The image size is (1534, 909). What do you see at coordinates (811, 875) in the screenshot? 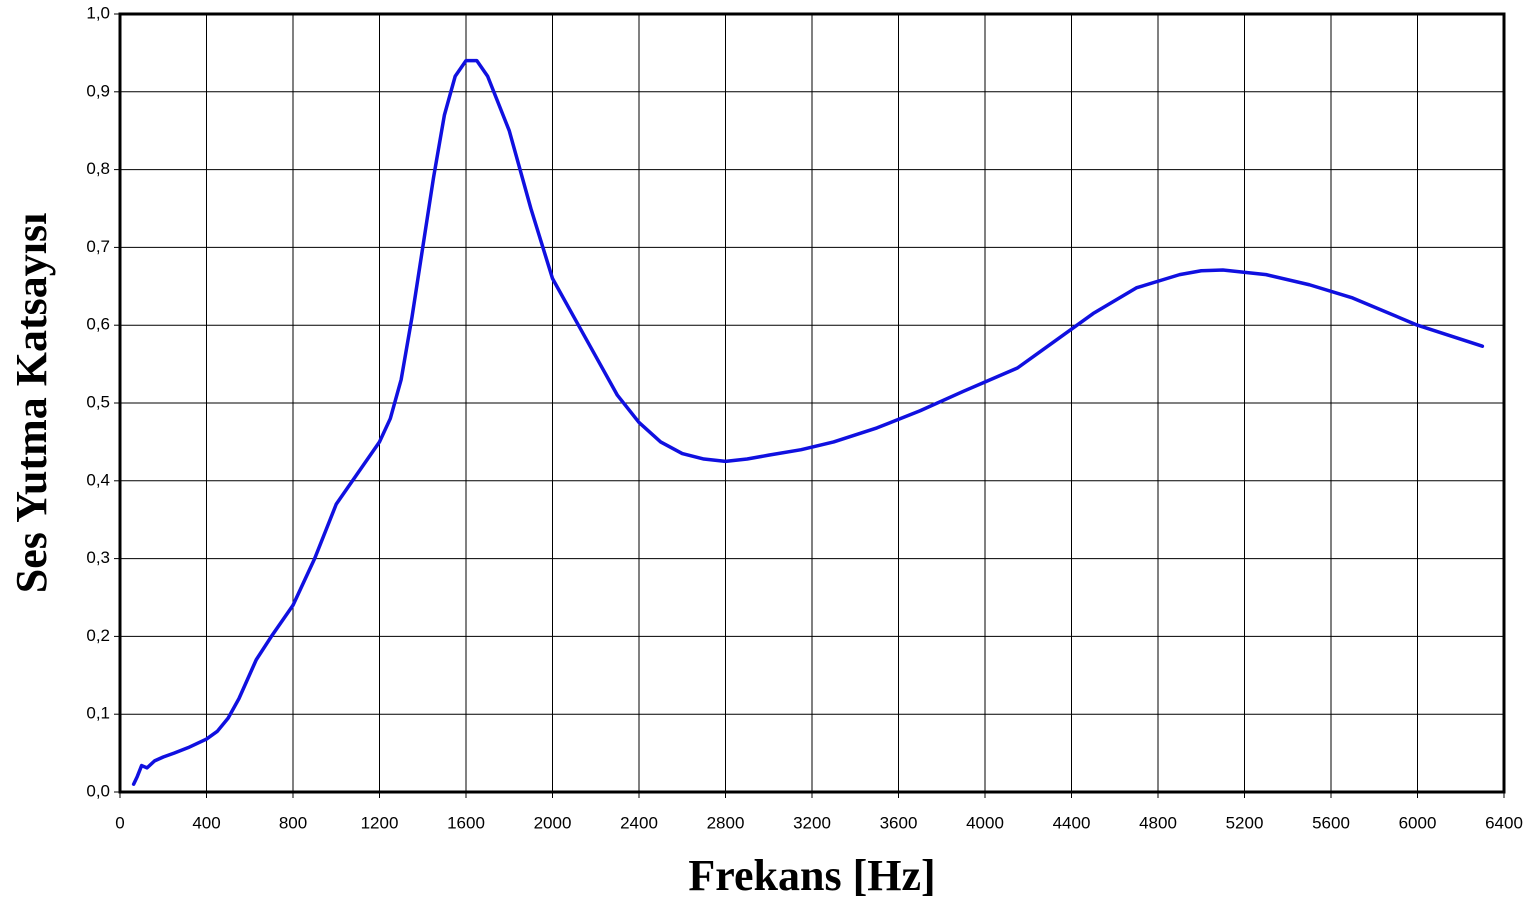
I see `x-axis-title: Frekans [Hz]` at bounding box center [811, 875].